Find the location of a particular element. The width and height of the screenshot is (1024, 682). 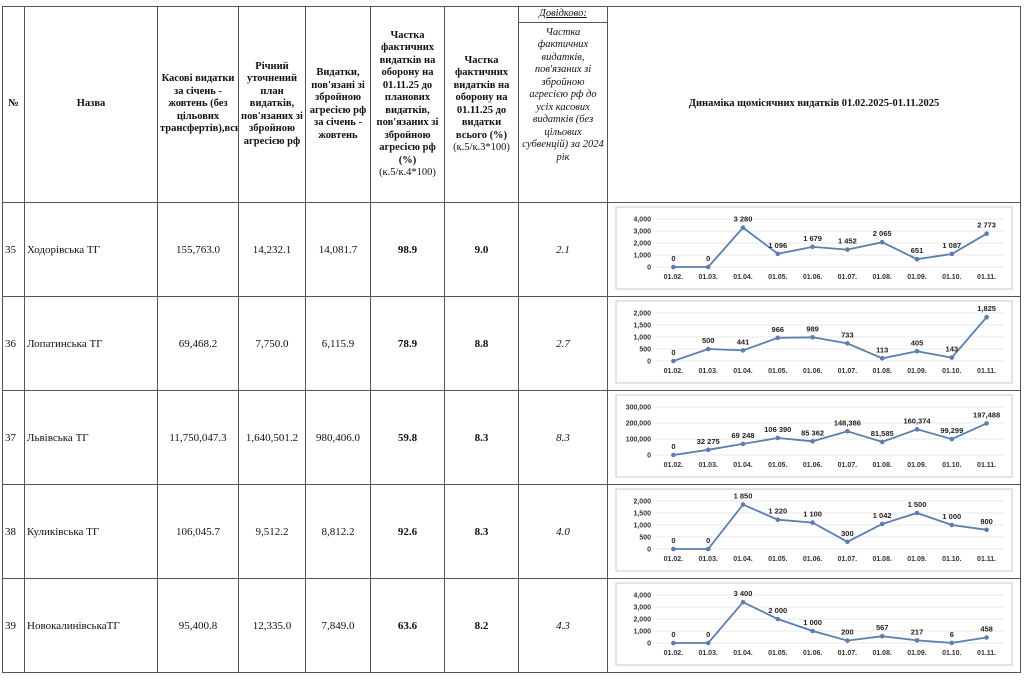

header-text: № is located at coordinates (13, 104).